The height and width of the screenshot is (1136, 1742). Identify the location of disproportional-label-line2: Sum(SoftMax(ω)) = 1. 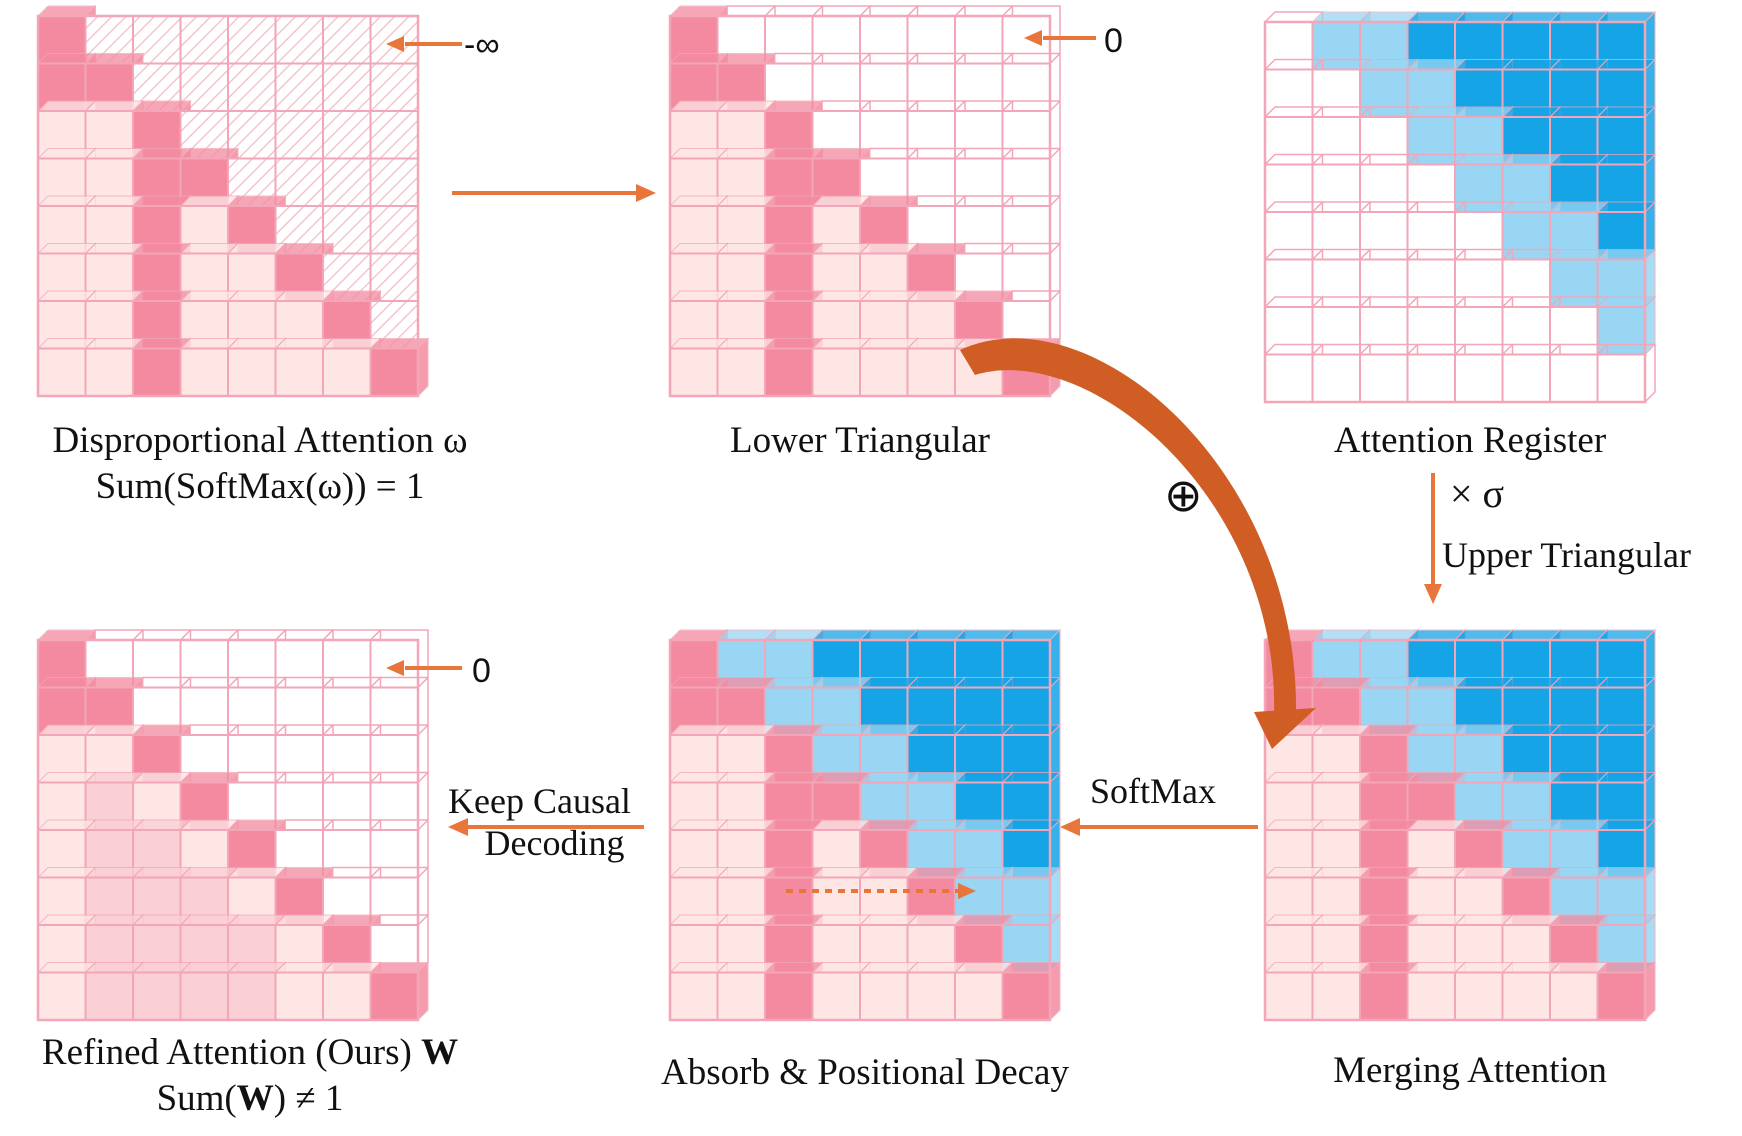
(260, 486).